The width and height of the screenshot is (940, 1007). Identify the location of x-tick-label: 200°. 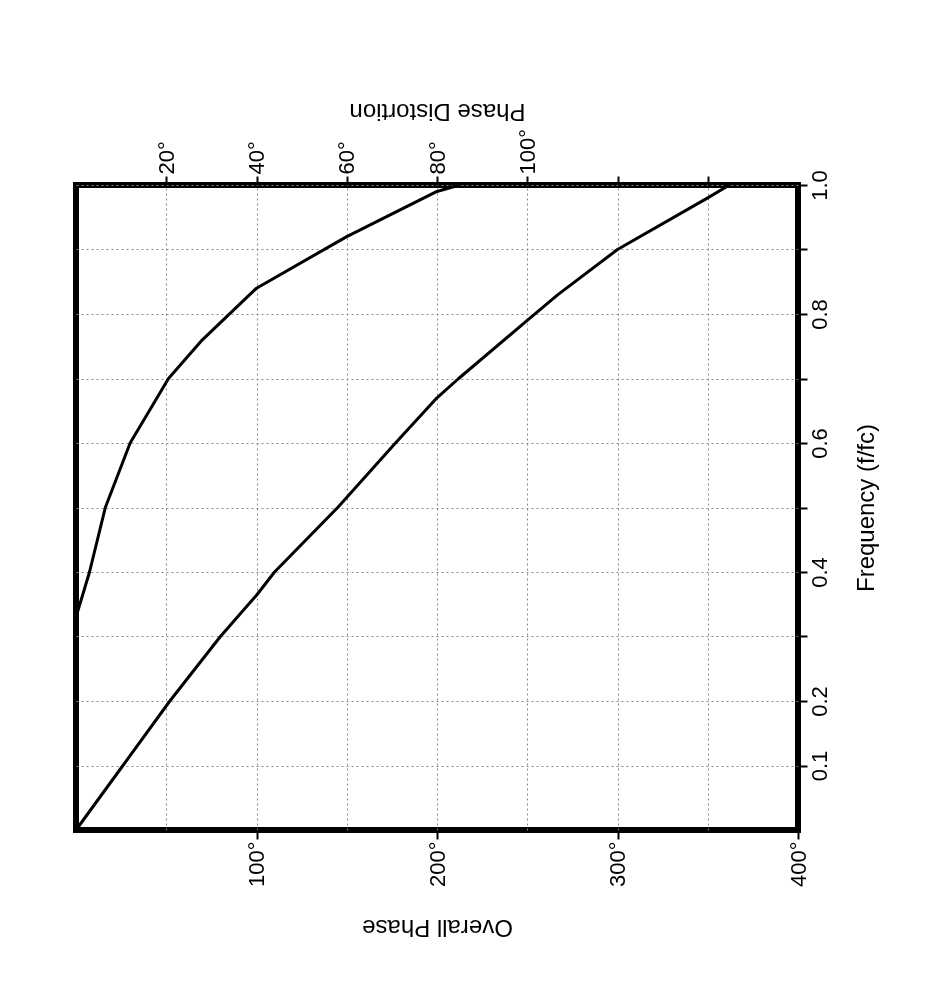
(437, 864).